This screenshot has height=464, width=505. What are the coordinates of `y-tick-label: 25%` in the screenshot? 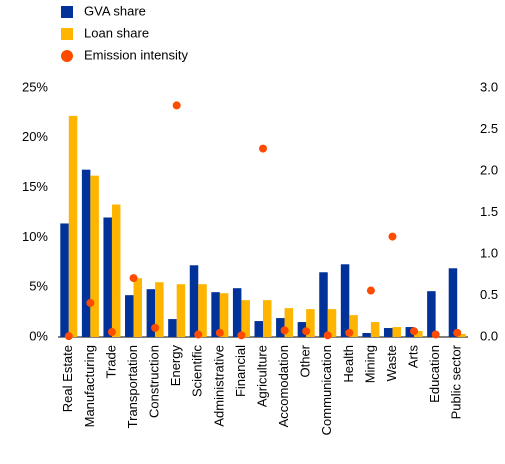 It's located at (35, 86).